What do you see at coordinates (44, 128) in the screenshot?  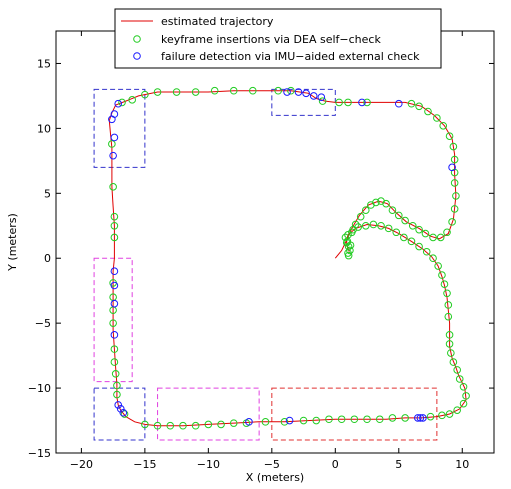 I see `y-tick-label: 10` at bounding box center [44, 128].